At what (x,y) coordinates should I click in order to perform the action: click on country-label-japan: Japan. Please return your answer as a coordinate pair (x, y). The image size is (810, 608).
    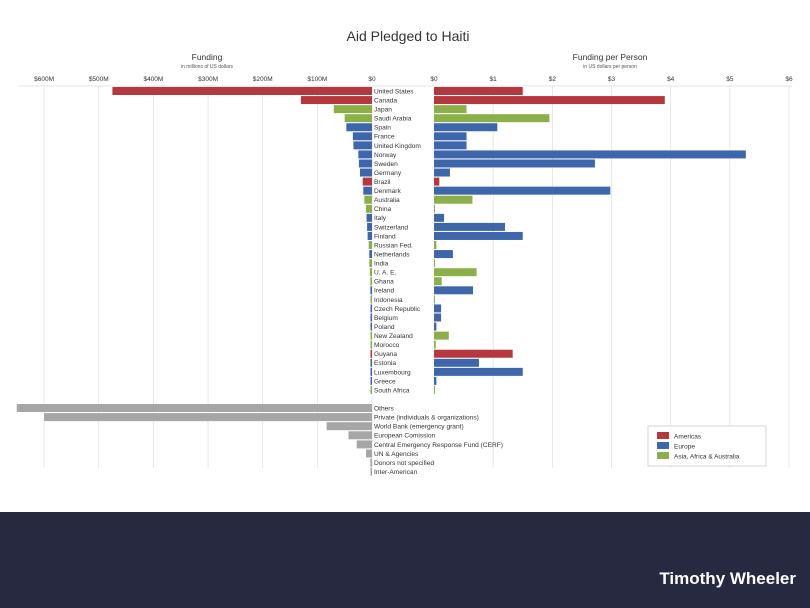
    Looking at the image, I should click on (383, 110).